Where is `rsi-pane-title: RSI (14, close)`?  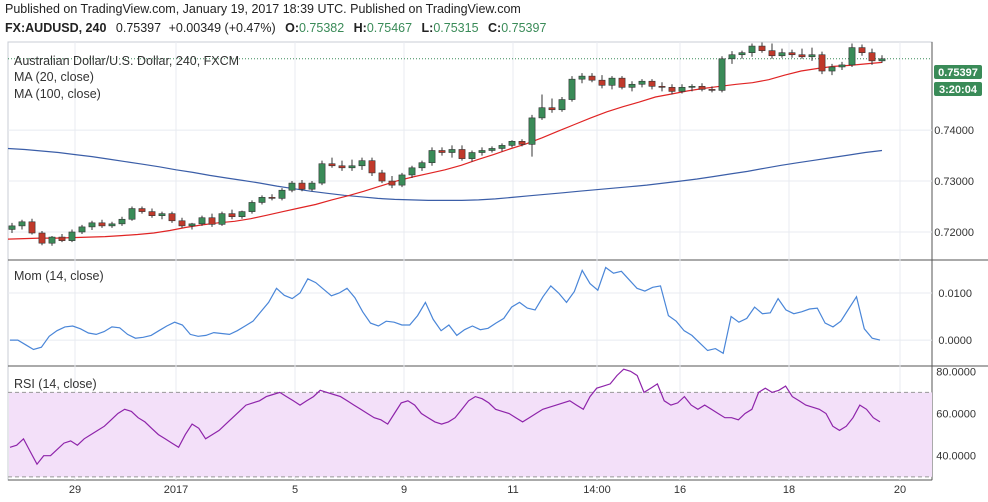 rsi-pane-title: RSI (14, close) is located at coordinates (55, 384).